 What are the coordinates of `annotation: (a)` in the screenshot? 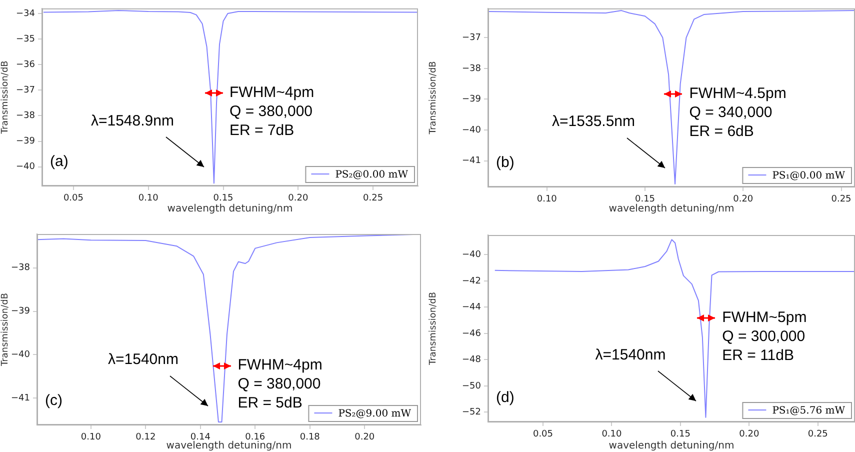 It's located at (59, 161).